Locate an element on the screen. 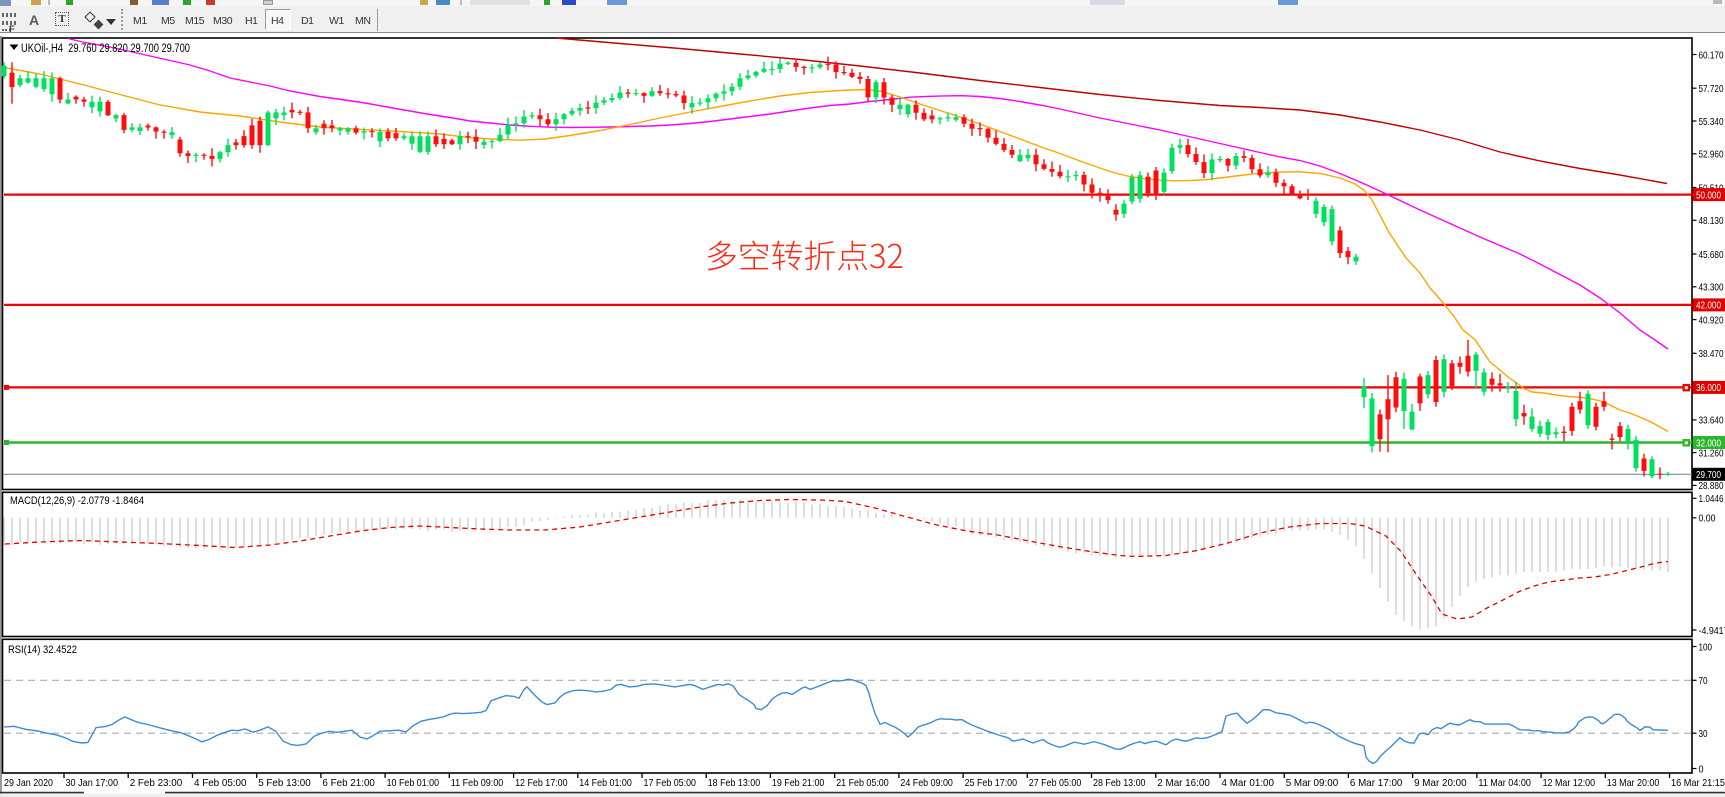  svg-text: 6 Feb 21:00 is located at coordinates (348, 783).